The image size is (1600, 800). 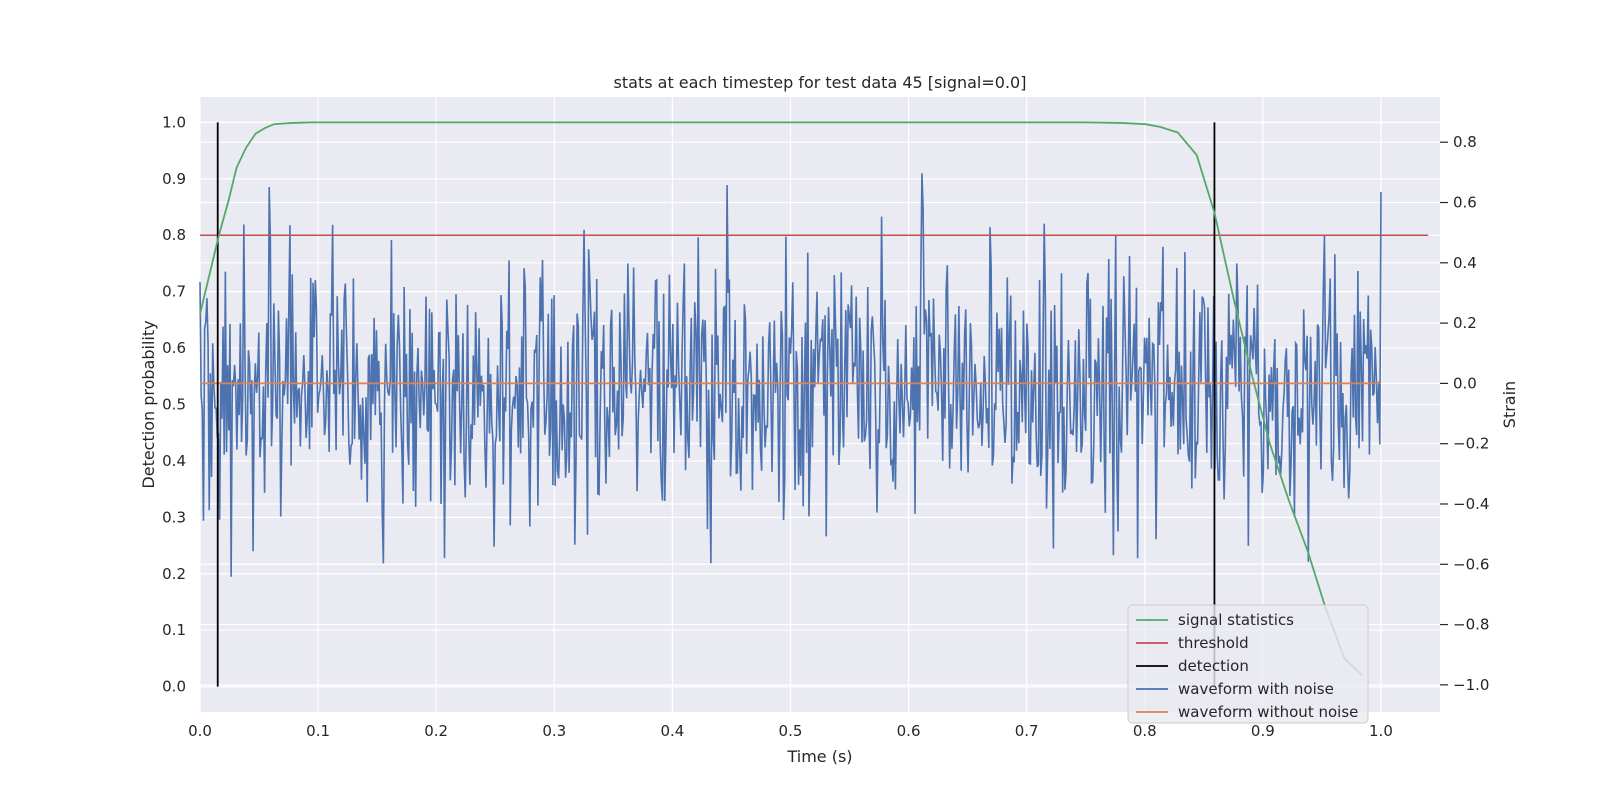 I want to click on x-tick-label: 0.7, so click(x=1027, y=731).